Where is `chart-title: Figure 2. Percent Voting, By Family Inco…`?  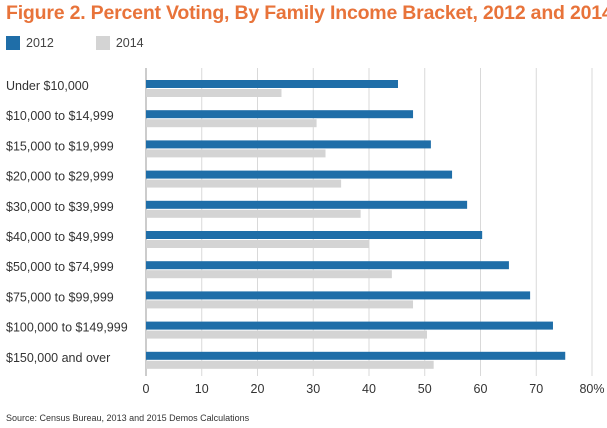 chart-title: Figure 2. Percent Voting, By Family Inco… is located at coordinates (306, 13).